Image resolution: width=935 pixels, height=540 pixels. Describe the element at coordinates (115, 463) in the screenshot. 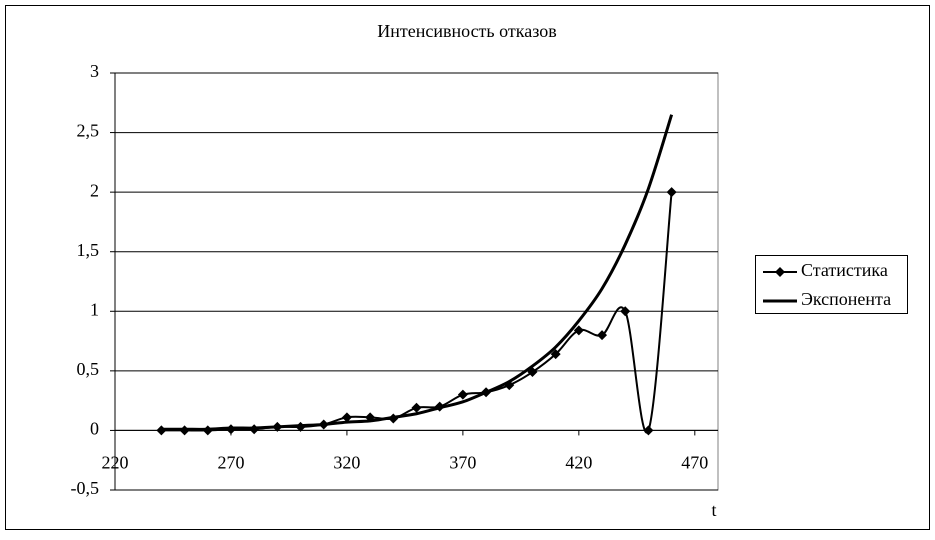

I see `x-tick-label: 220` at that location.